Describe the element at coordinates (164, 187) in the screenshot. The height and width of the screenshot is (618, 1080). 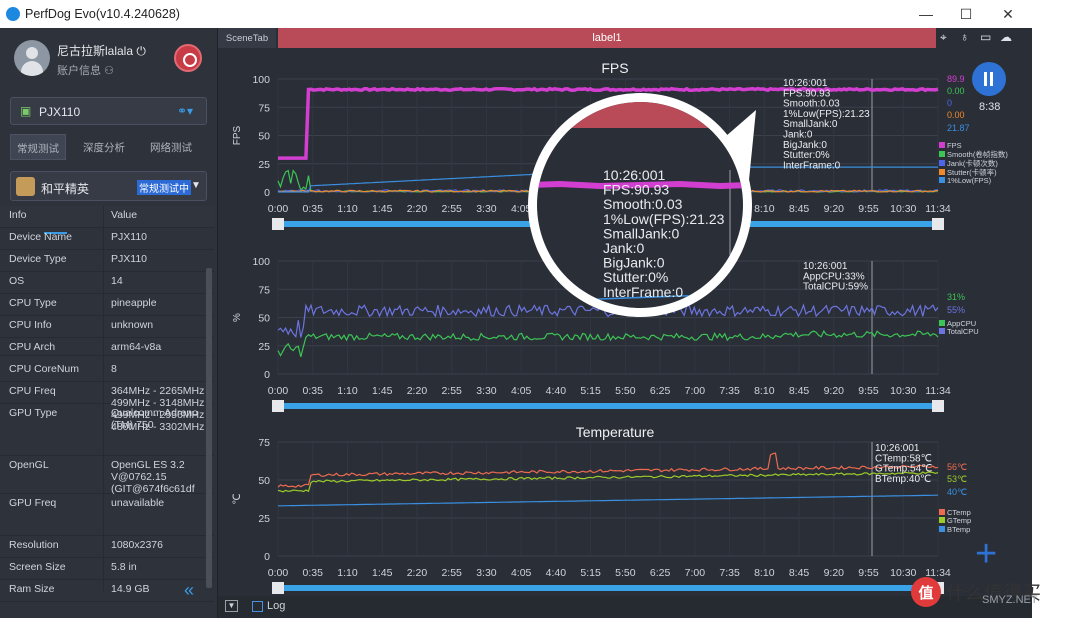
I see `test-status-badge: 常规测试中` at that location.